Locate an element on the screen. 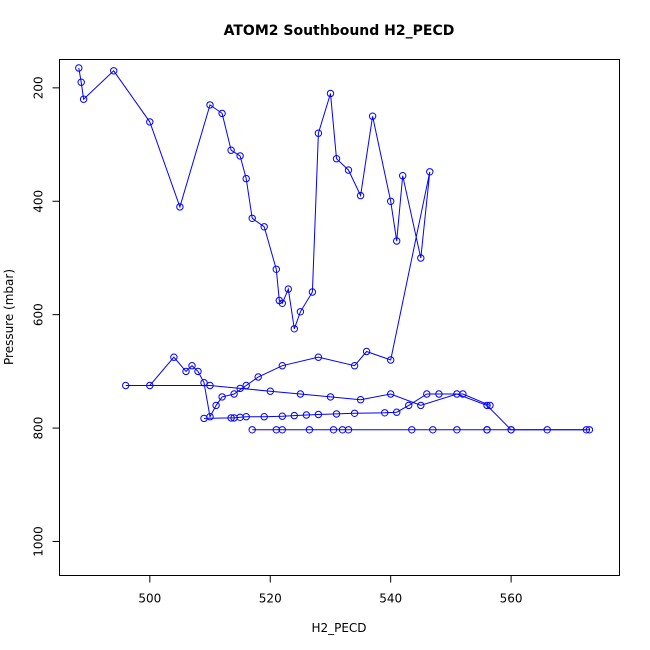 This screenshot has width=650, height=650. y-tick-label: 400 is located at coordinates (39, 201).